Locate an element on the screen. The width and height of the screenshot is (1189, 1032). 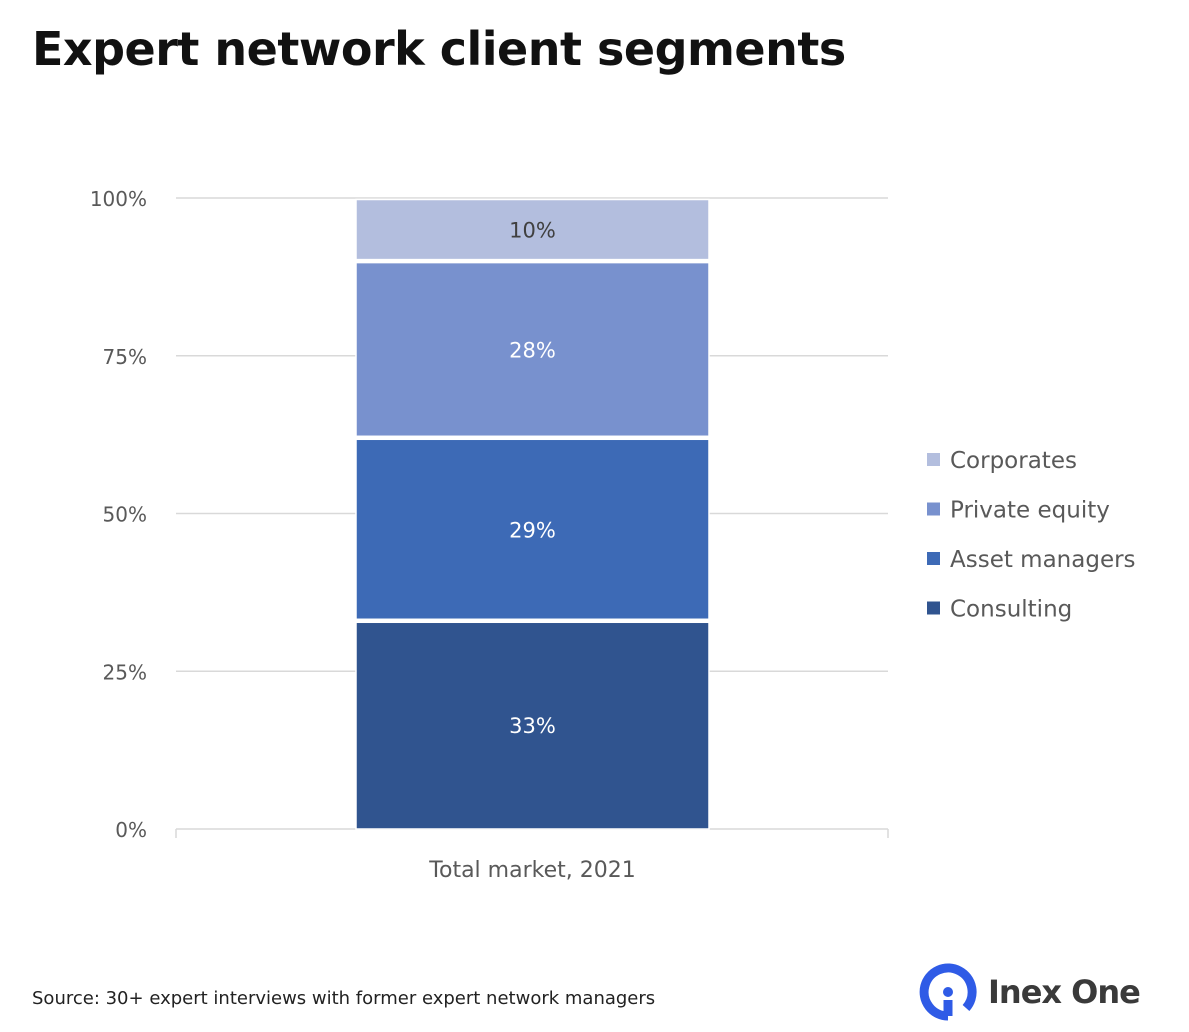
data-label: 33% is located at coordinates (532, 726).